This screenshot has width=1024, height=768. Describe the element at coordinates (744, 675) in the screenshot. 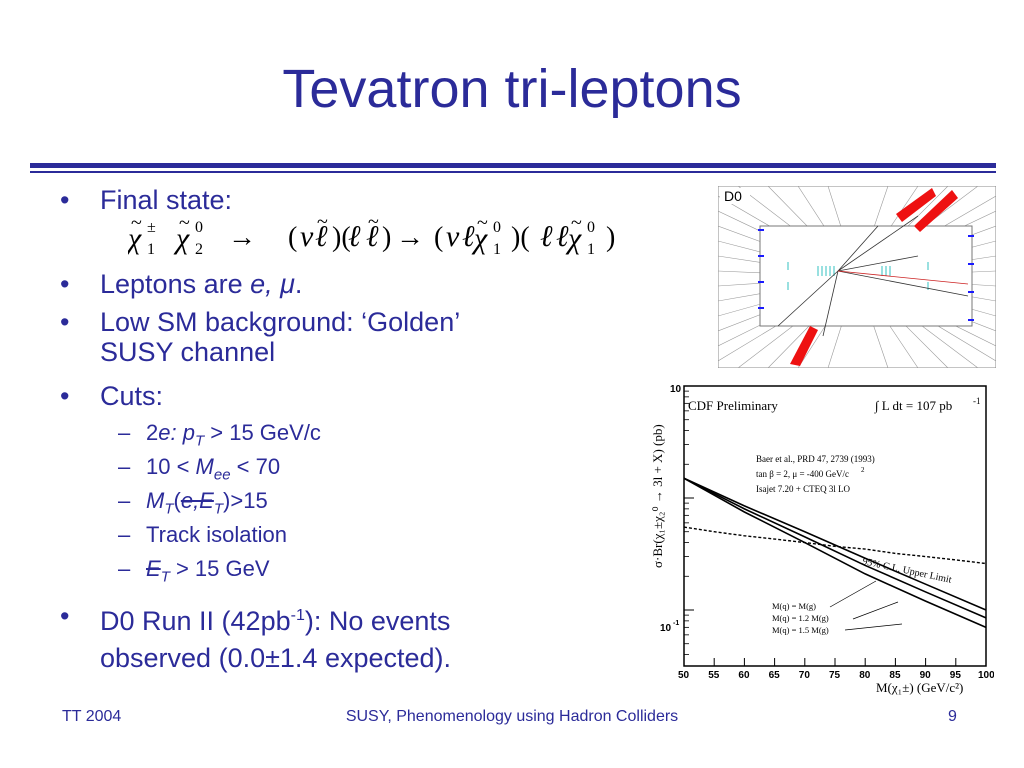

I see `x-tick-label: 60` at that location.